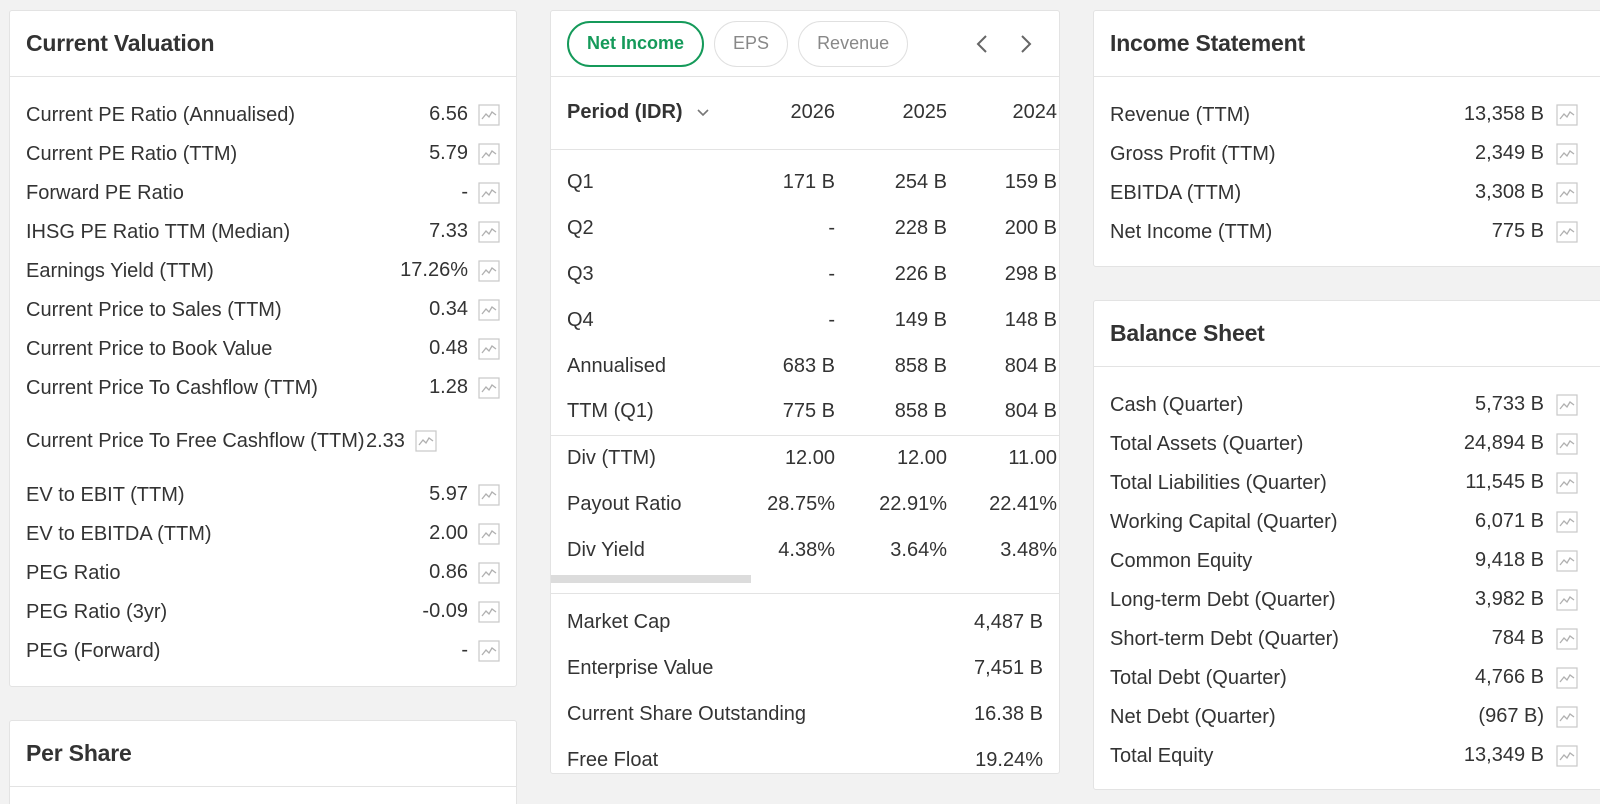 This screenshot has height=804, width=1600. What do you see at coordinates (801, 503) in the screenshot?
I see `cell-value: 28.75%` at bounding box center [801, 503].